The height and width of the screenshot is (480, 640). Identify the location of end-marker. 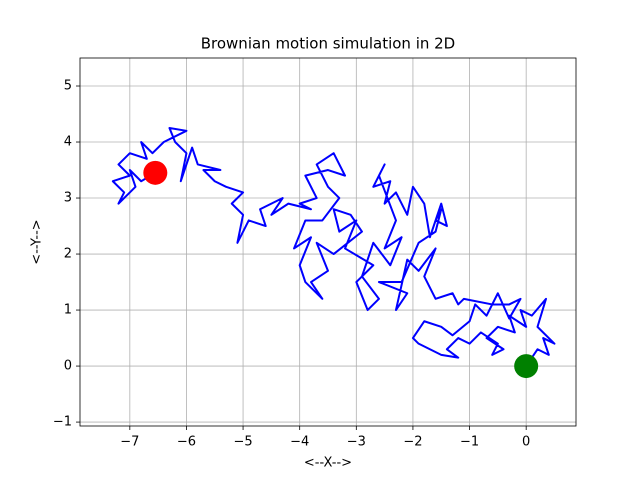
(155, 172).